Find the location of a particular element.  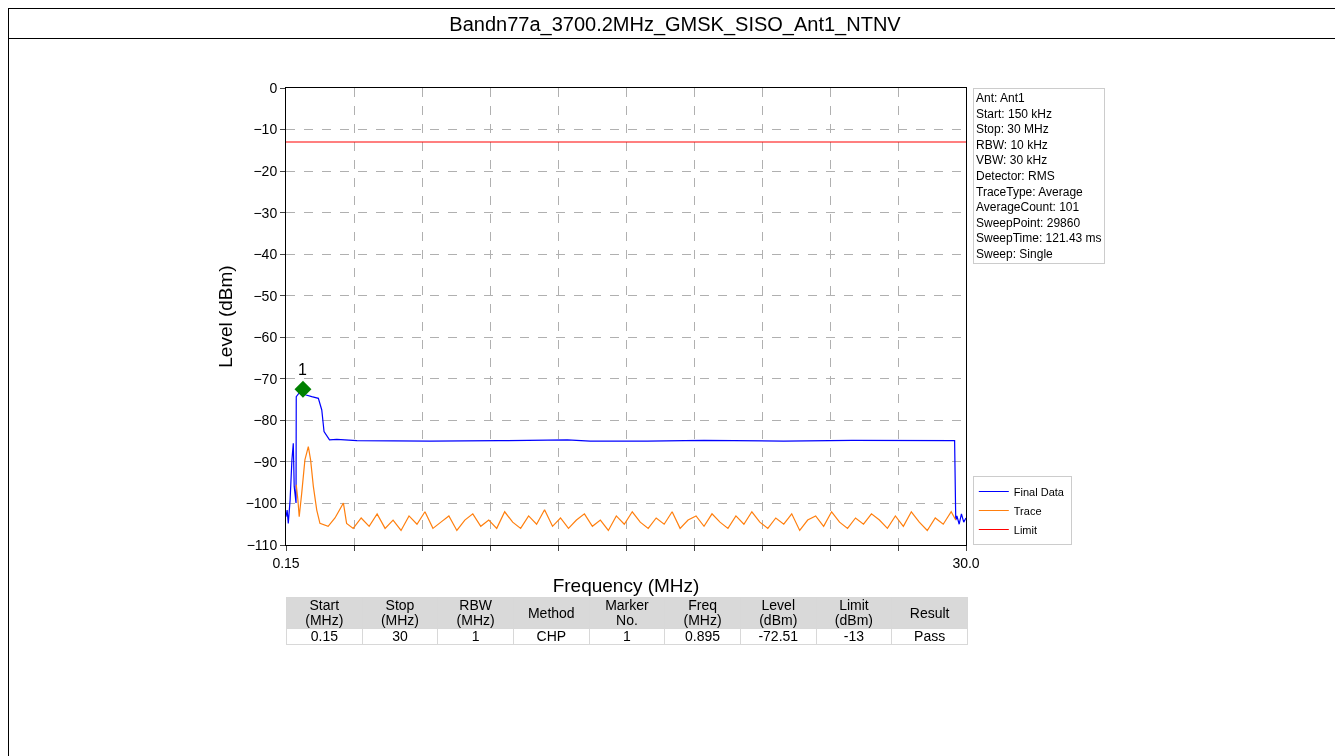

annotation: 1 is located at coordinates (302, 369).